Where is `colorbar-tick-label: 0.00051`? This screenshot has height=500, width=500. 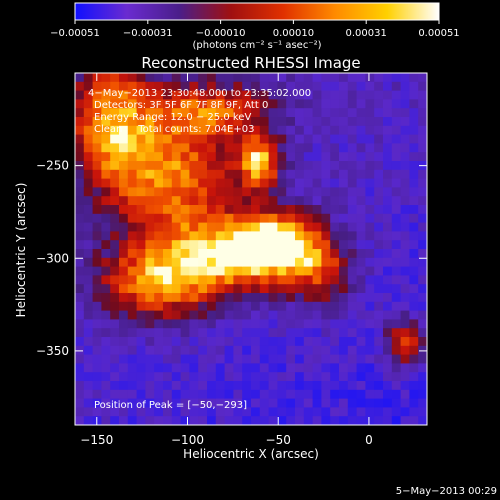
colorbar-tick-label: 0.00051 is located at coordinates (438, 33).